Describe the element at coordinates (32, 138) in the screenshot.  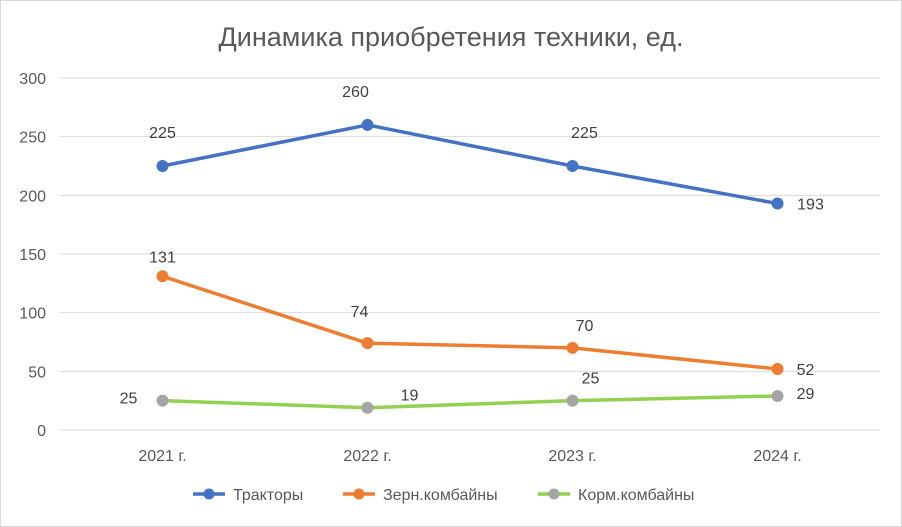
I see `y-tick-label: 250` at that location.